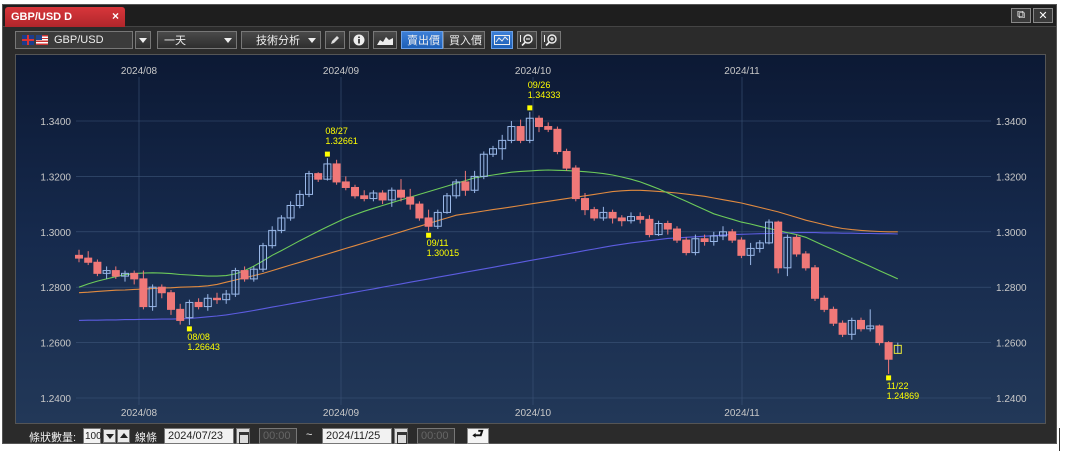  I want to click on line-chart-icon, so click(502, 40).